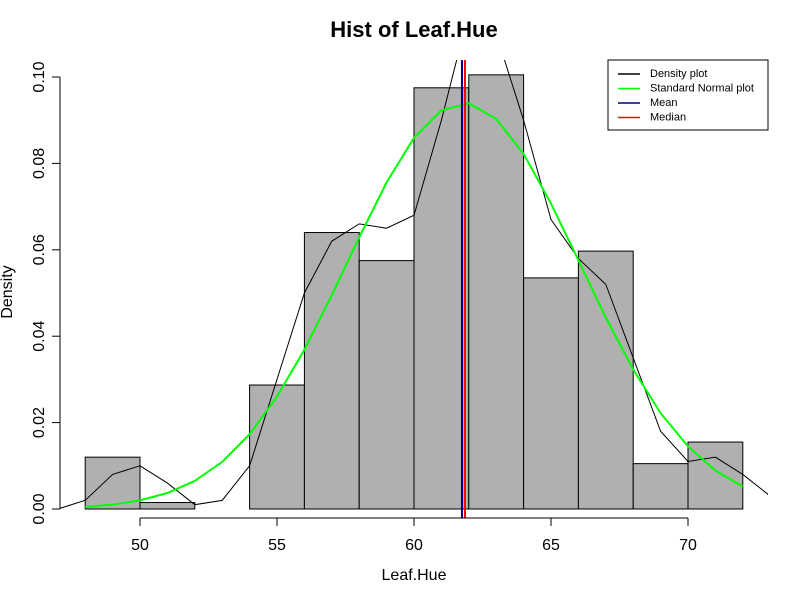 Image resolution: width=800 pixels, height=600 pixels. Describe the element at coordinates (664, 103) in the screenshot. I see `legend-label: Mean` at that location.